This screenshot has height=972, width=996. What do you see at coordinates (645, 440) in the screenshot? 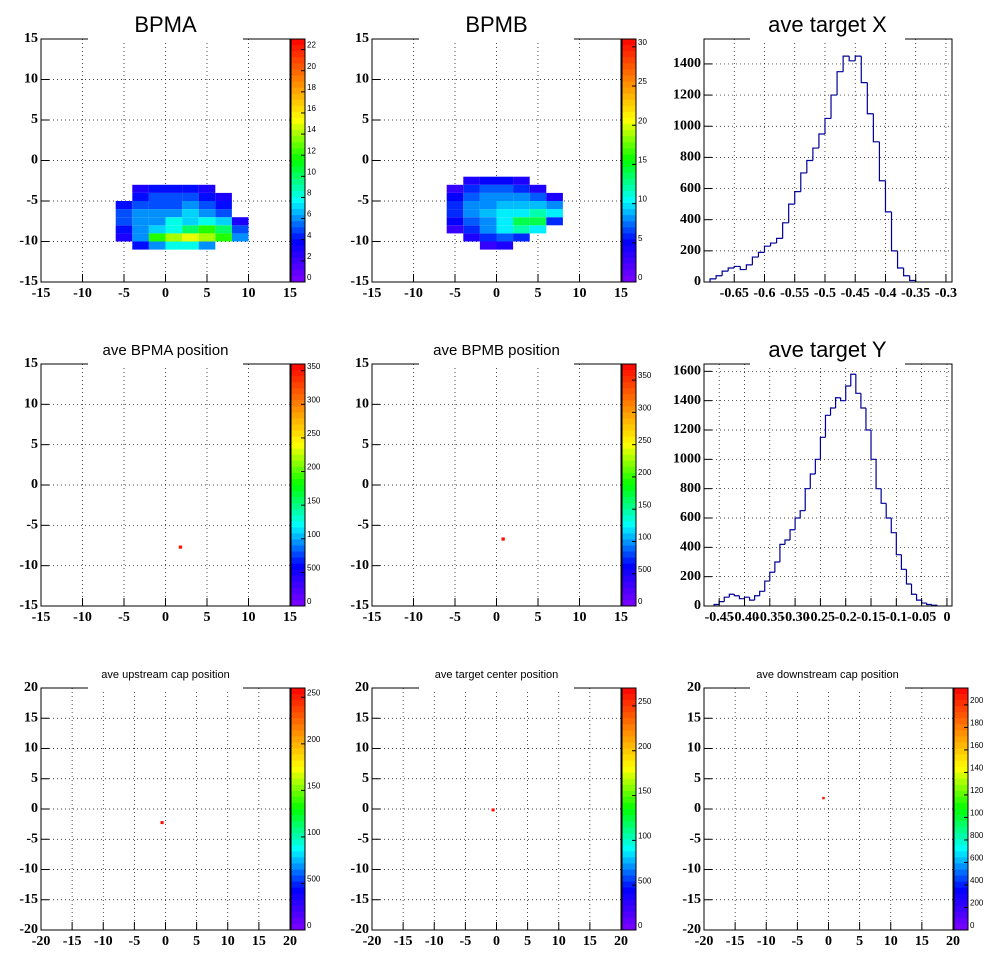
I see `colorbar-tick-label: 250` at bounding box center [645, 440].